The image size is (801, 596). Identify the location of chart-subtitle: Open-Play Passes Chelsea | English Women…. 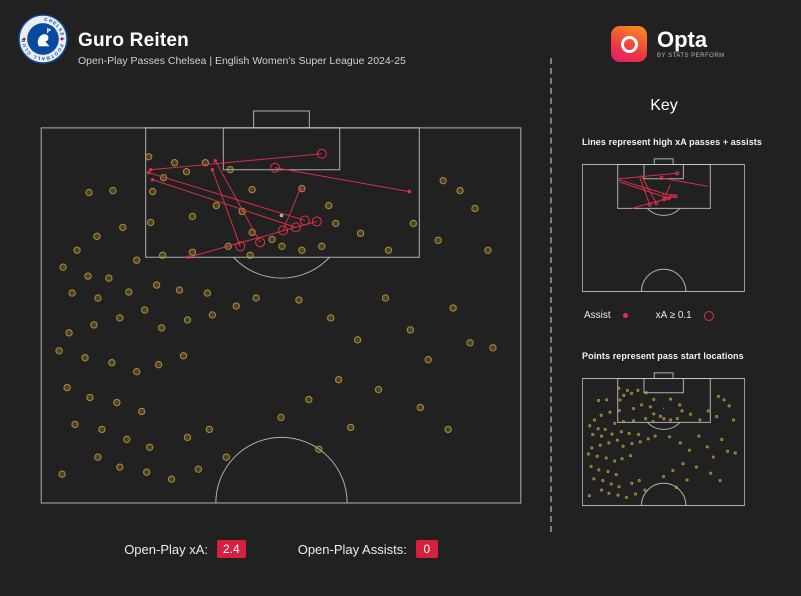
(242, 61).